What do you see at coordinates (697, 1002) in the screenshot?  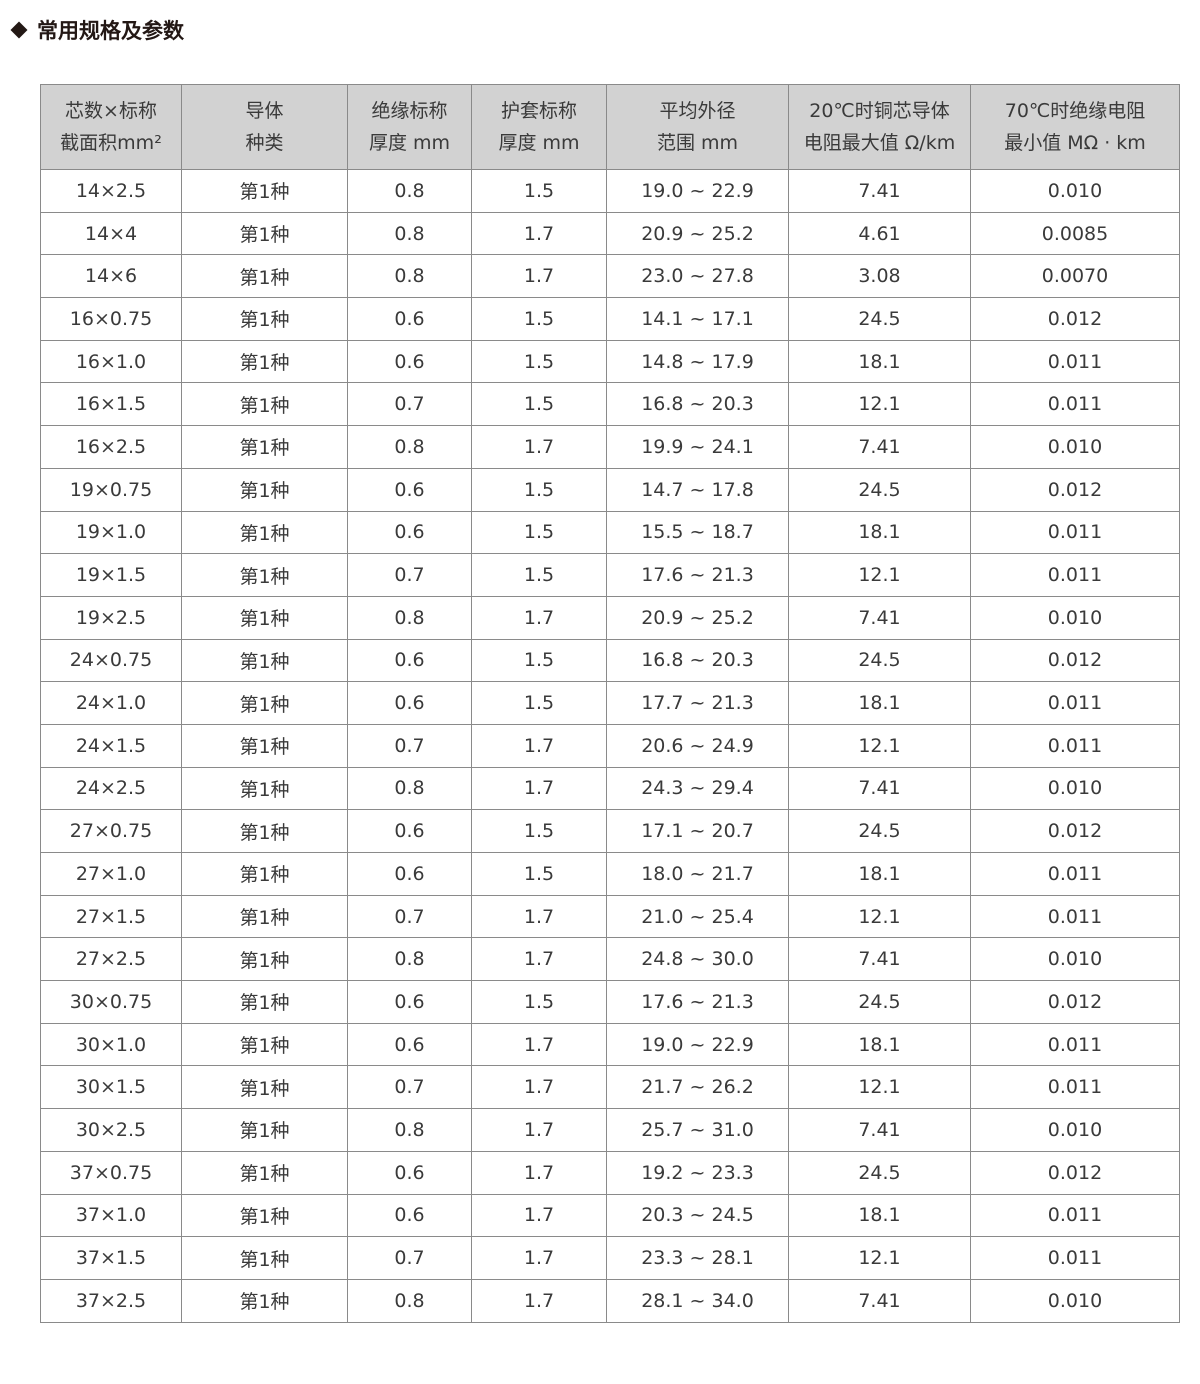 I see `table-cell: 17.6 ~ 21.3` at bounding box center [697, 1002].